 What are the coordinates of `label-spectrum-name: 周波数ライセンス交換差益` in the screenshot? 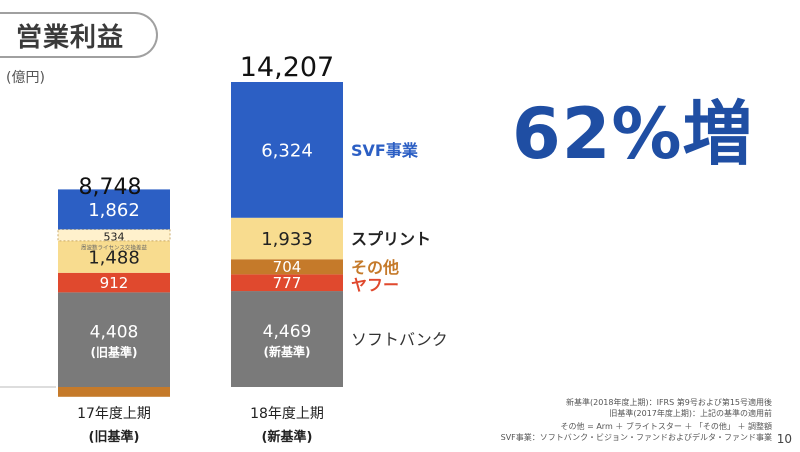 It's located at (114, 247).